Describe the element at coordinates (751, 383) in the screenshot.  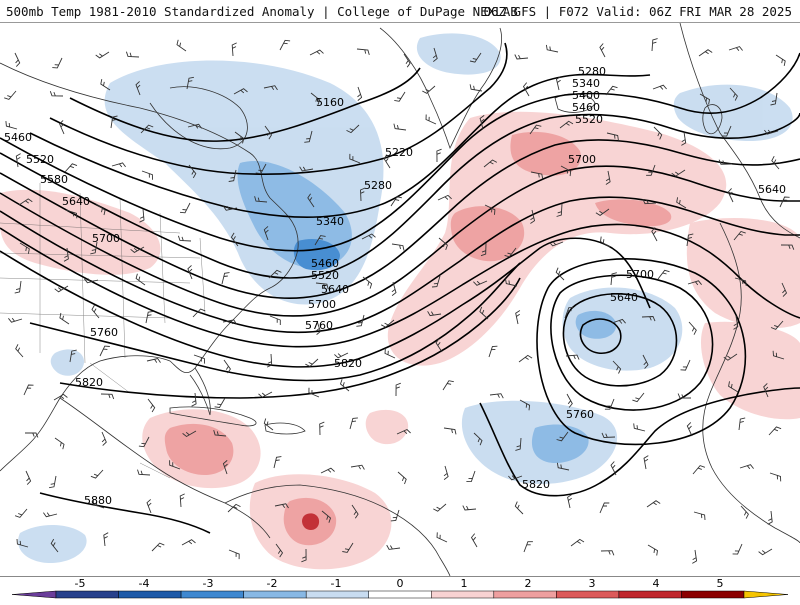
I see `coastline-africa` at that location.